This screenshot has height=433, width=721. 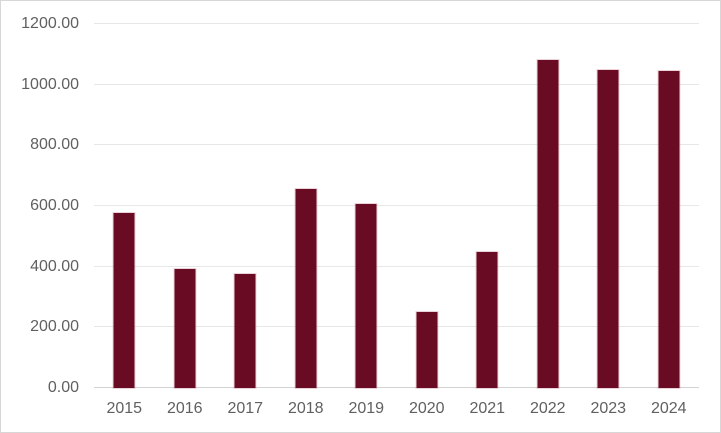 I want to click on y-tick-label: 0.00, so click(x=63, y=387).